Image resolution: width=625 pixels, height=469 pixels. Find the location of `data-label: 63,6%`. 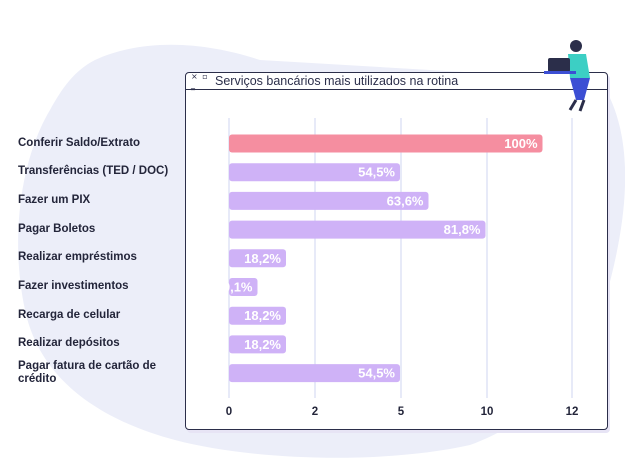

data-label: 63,6% is located at coordinates (405, 200).